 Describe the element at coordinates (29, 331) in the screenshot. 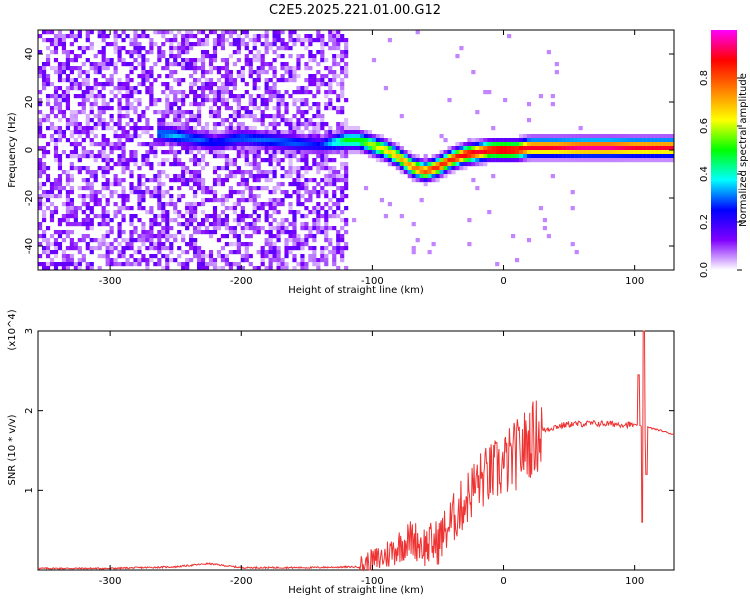

I see `y-tick-label: 3` at that location.